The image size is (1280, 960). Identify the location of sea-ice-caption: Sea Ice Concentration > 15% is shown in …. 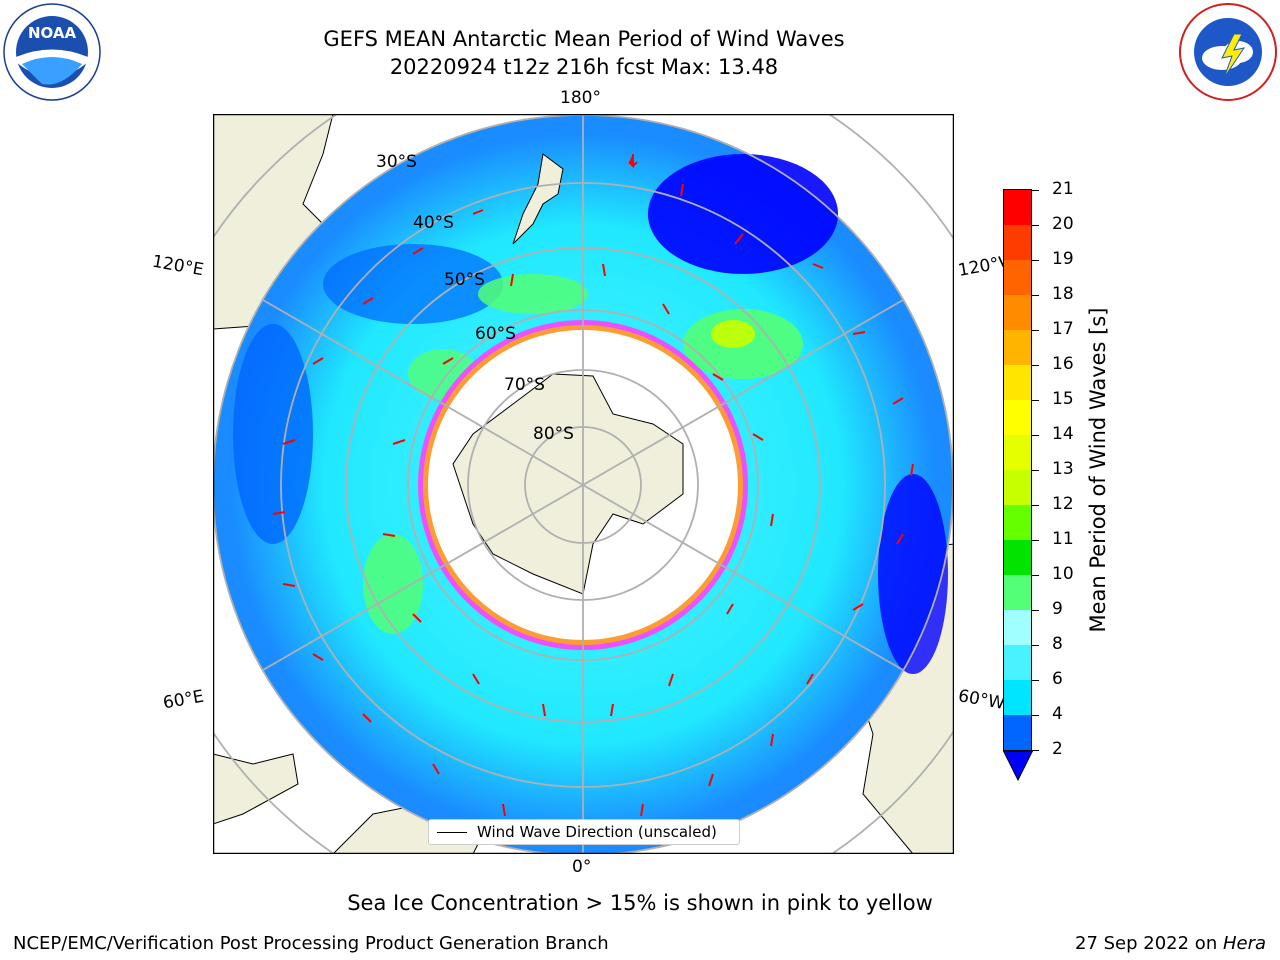
(640, 903).